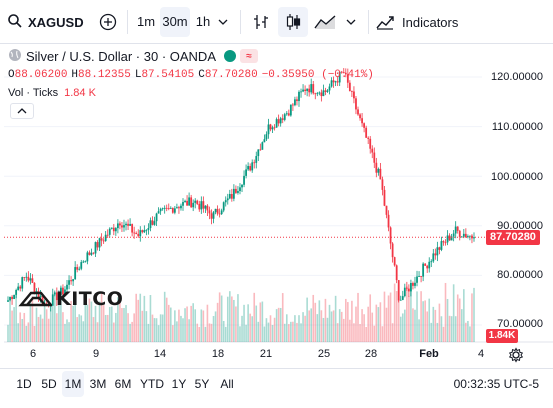 The height and width of the screenshot is (408, 553). What do you see at coordinates (123, 384) in the screenshot?
I see `range-6m: 6M` at bounding box center [123, 384].